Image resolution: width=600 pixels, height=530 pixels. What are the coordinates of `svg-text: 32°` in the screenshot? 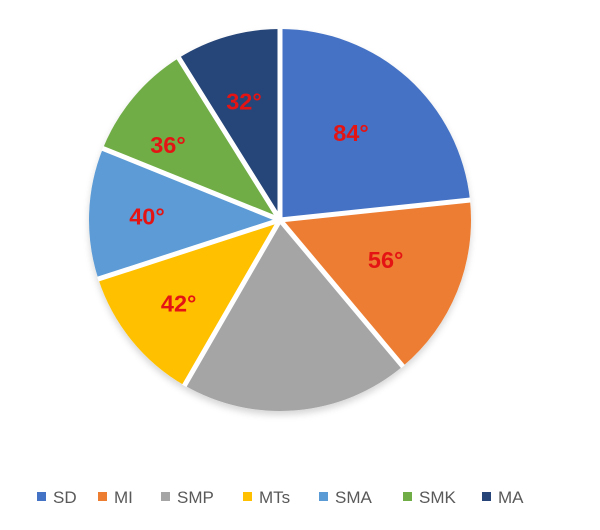 It's located at (244, 102).